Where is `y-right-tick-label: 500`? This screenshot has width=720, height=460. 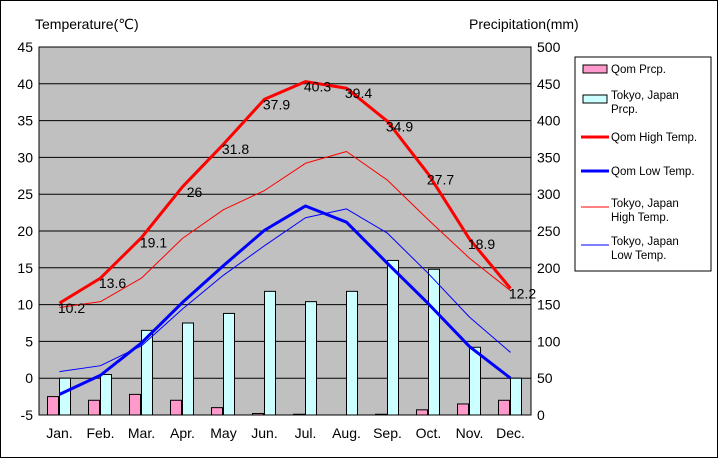
y-right-tick-label: 500 is located at coordinates (549, 47).